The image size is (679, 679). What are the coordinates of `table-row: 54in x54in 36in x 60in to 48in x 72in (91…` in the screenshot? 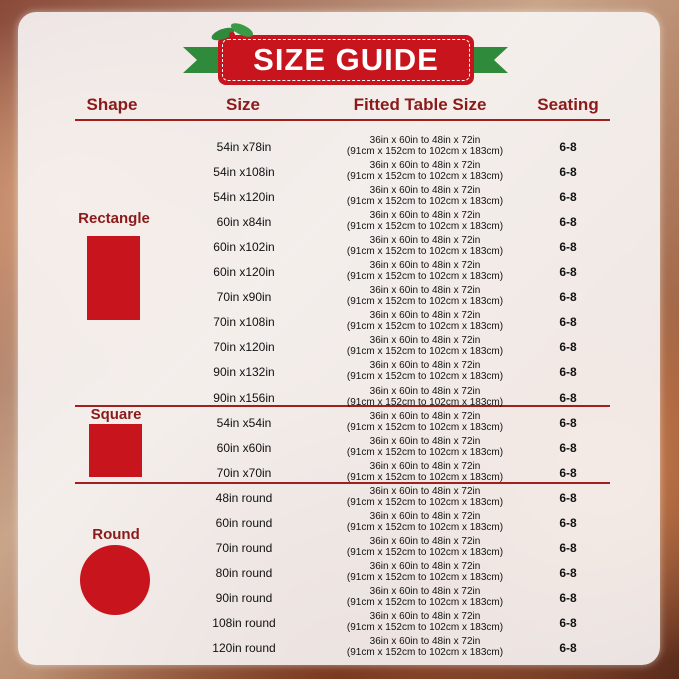 It's located at (339, 424).